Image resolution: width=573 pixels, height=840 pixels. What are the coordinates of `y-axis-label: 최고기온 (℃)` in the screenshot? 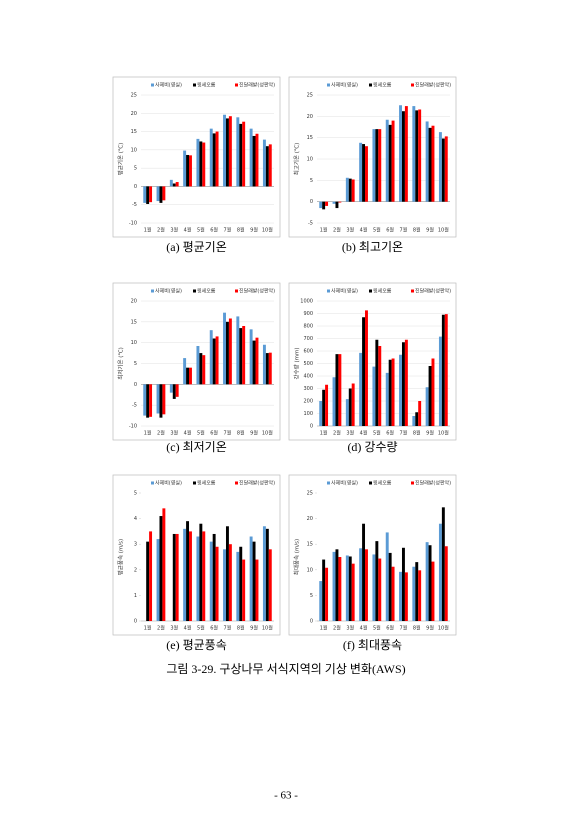 It's located at (297, 159).